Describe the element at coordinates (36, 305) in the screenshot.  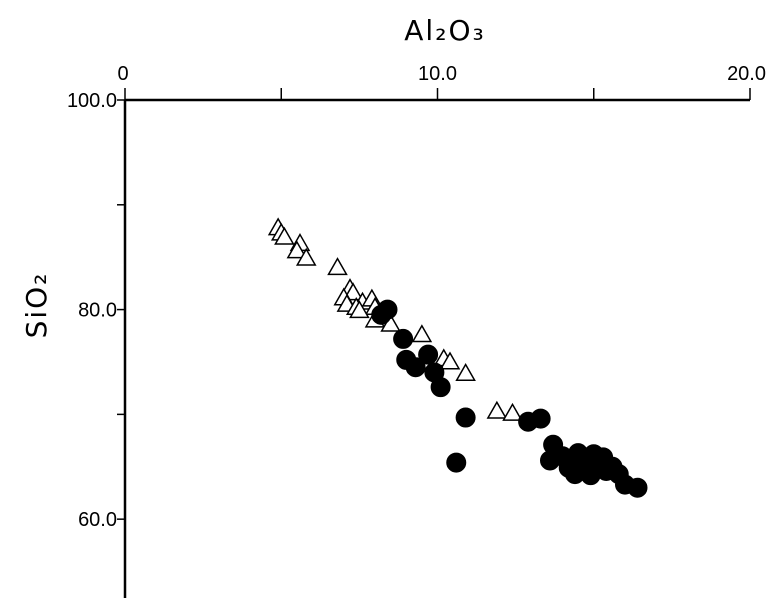
I see `y-axis-title: SiO₂` at that location.